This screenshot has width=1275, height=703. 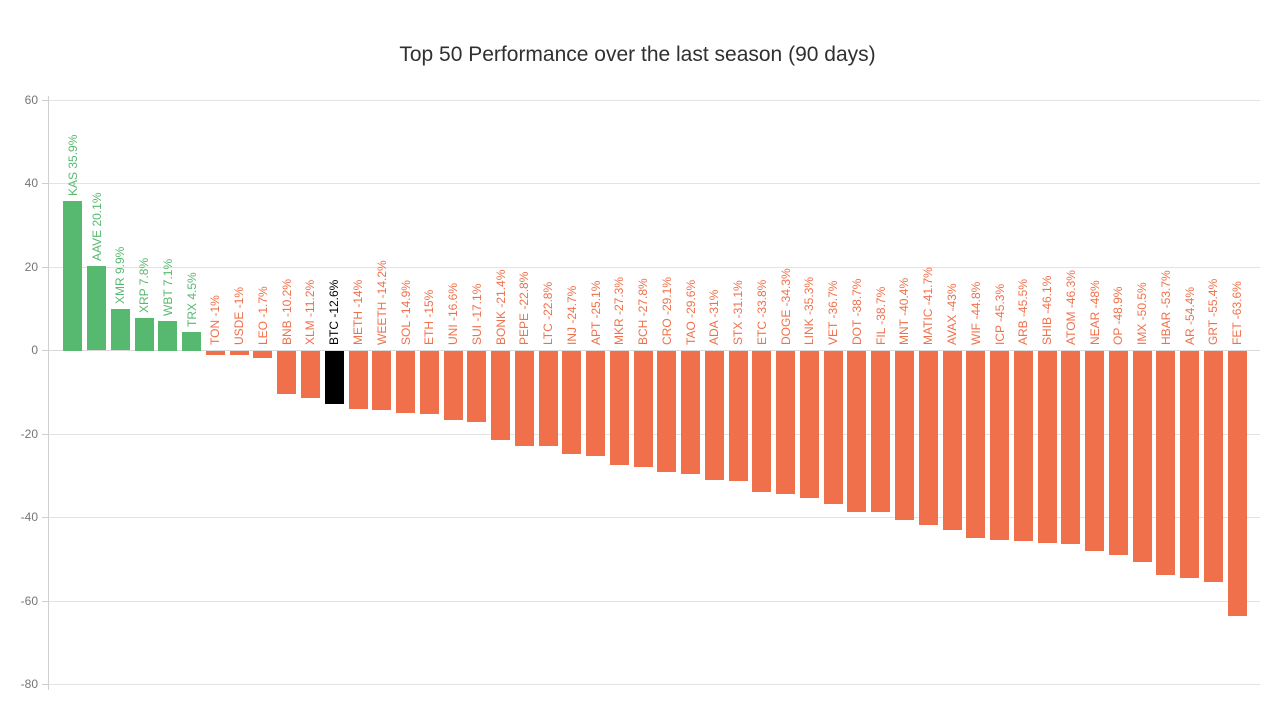 I want to click on bar-mnt, so click(x=904, y=435).